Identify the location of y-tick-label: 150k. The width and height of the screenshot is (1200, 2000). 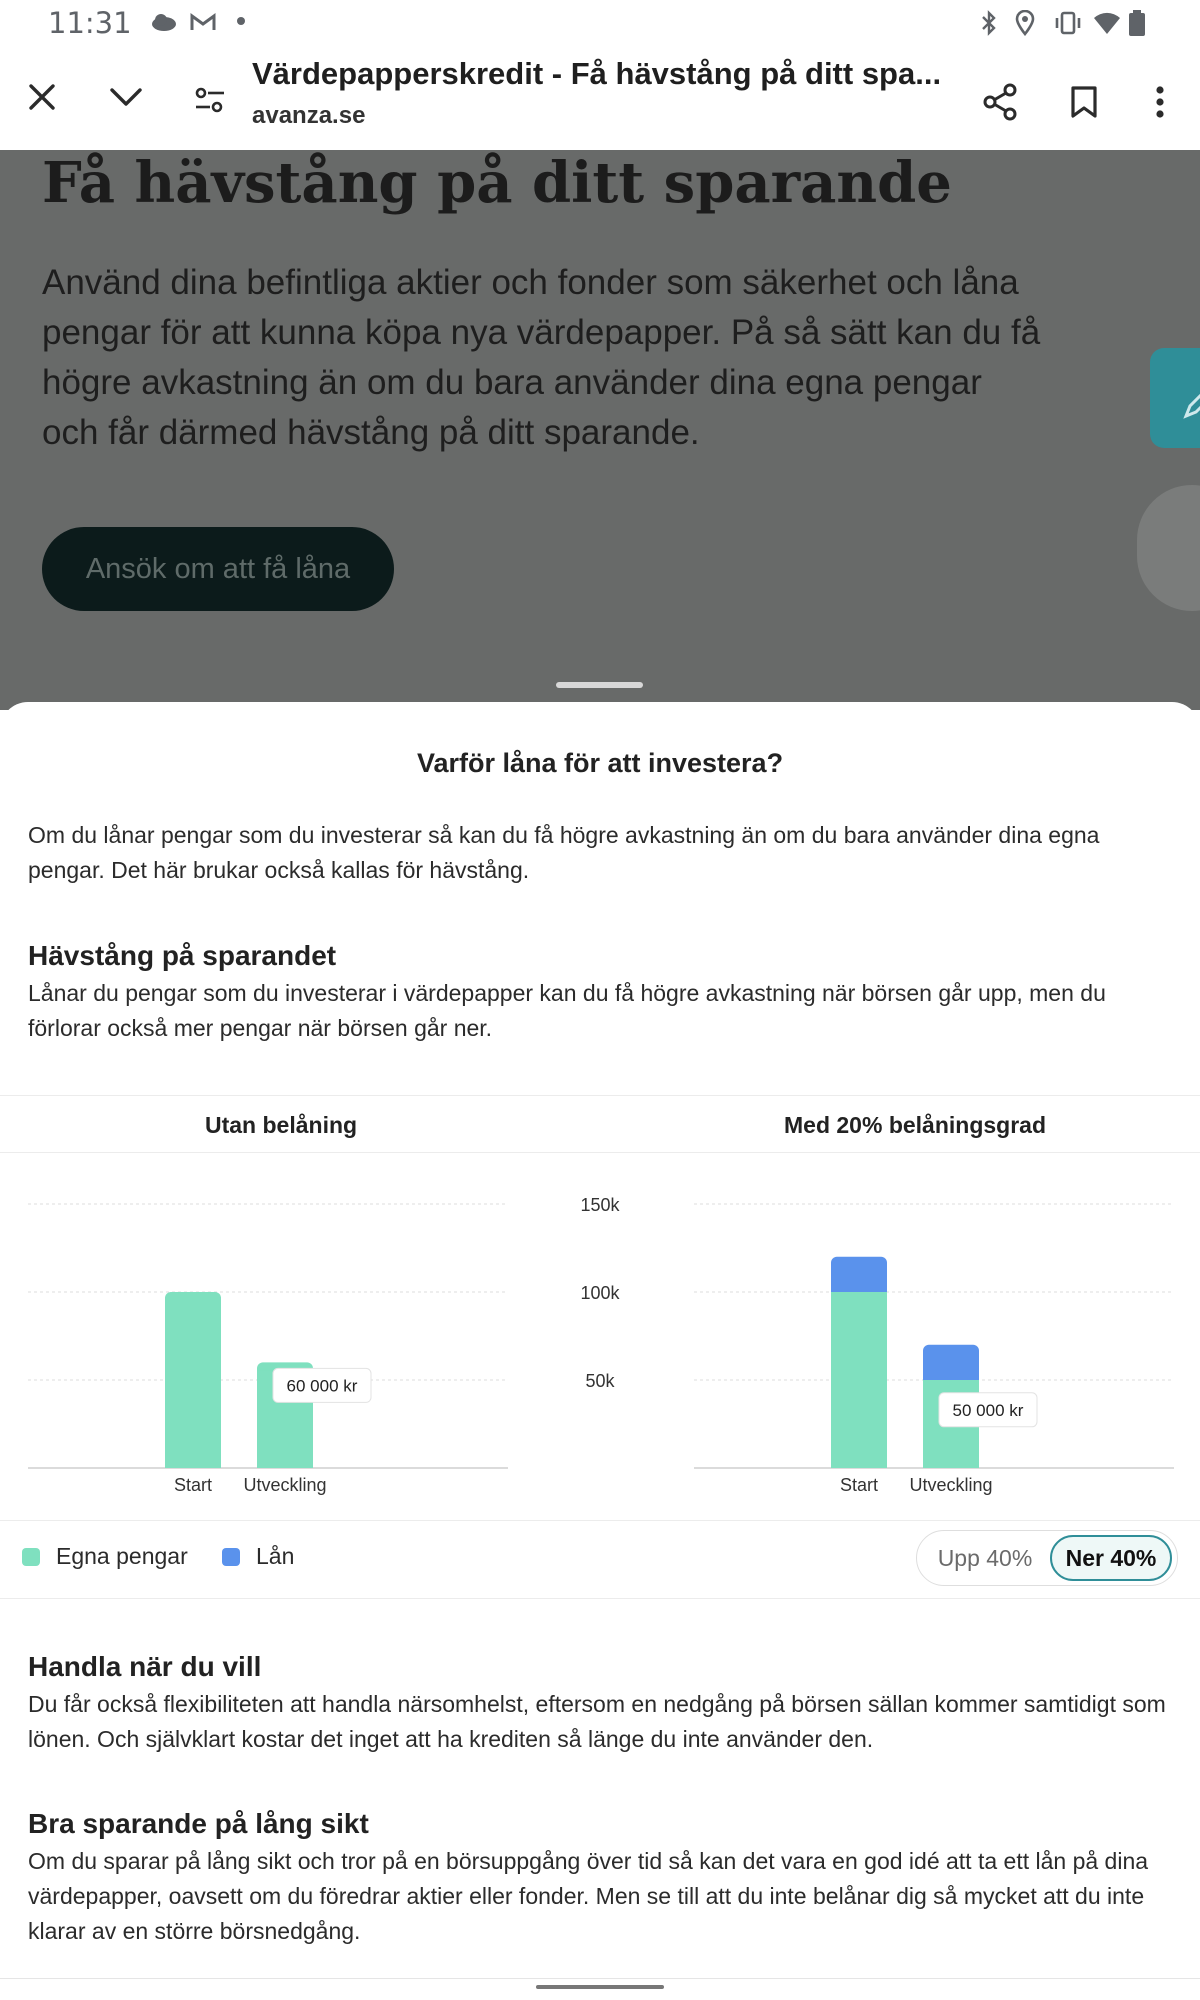
(600, 1205).